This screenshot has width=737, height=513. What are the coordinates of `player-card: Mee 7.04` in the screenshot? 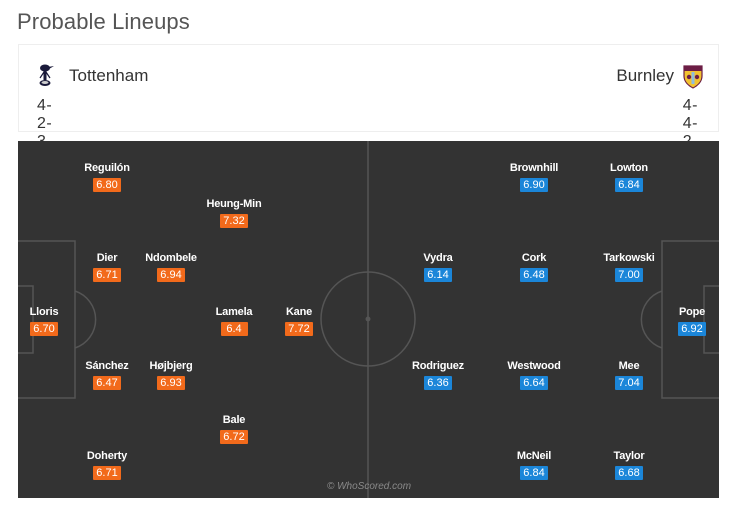 It's located at (629, 375).